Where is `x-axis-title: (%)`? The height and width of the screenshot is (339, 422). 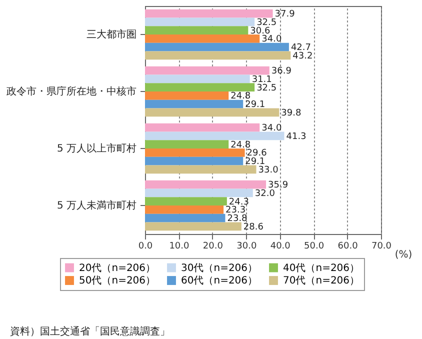
x-axis-title: (%) is located at coordinates (403, 255).